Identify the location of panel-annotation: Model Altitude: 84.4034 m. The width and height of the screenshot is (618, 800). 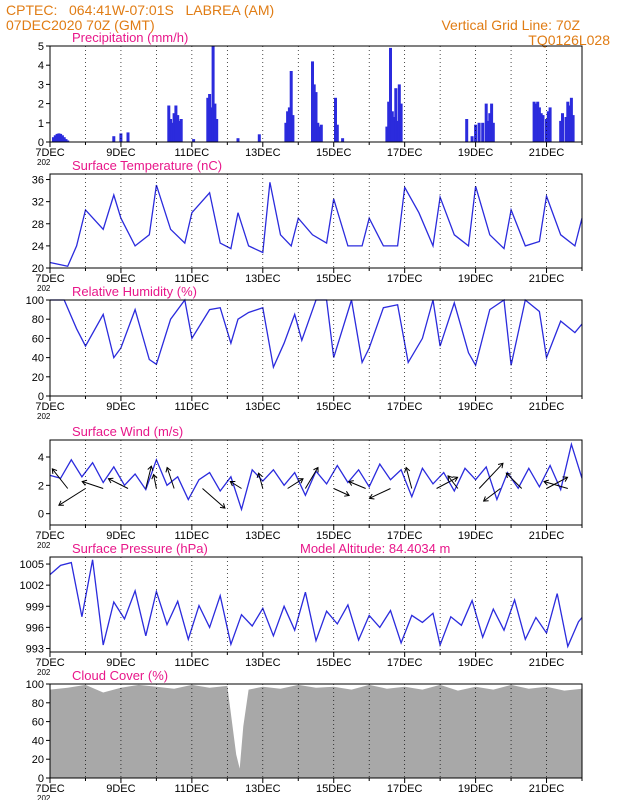
(375, 548).